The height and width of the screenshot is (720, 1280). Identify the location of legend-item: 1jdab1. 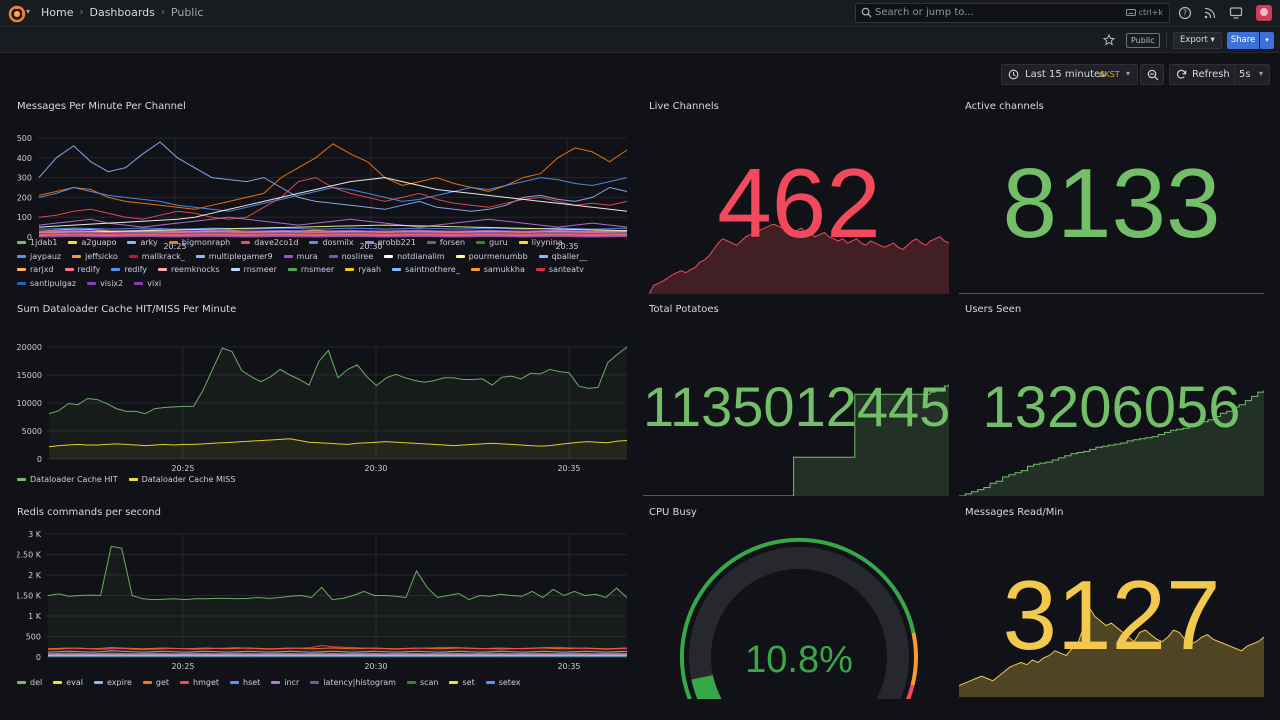
(37, 242).